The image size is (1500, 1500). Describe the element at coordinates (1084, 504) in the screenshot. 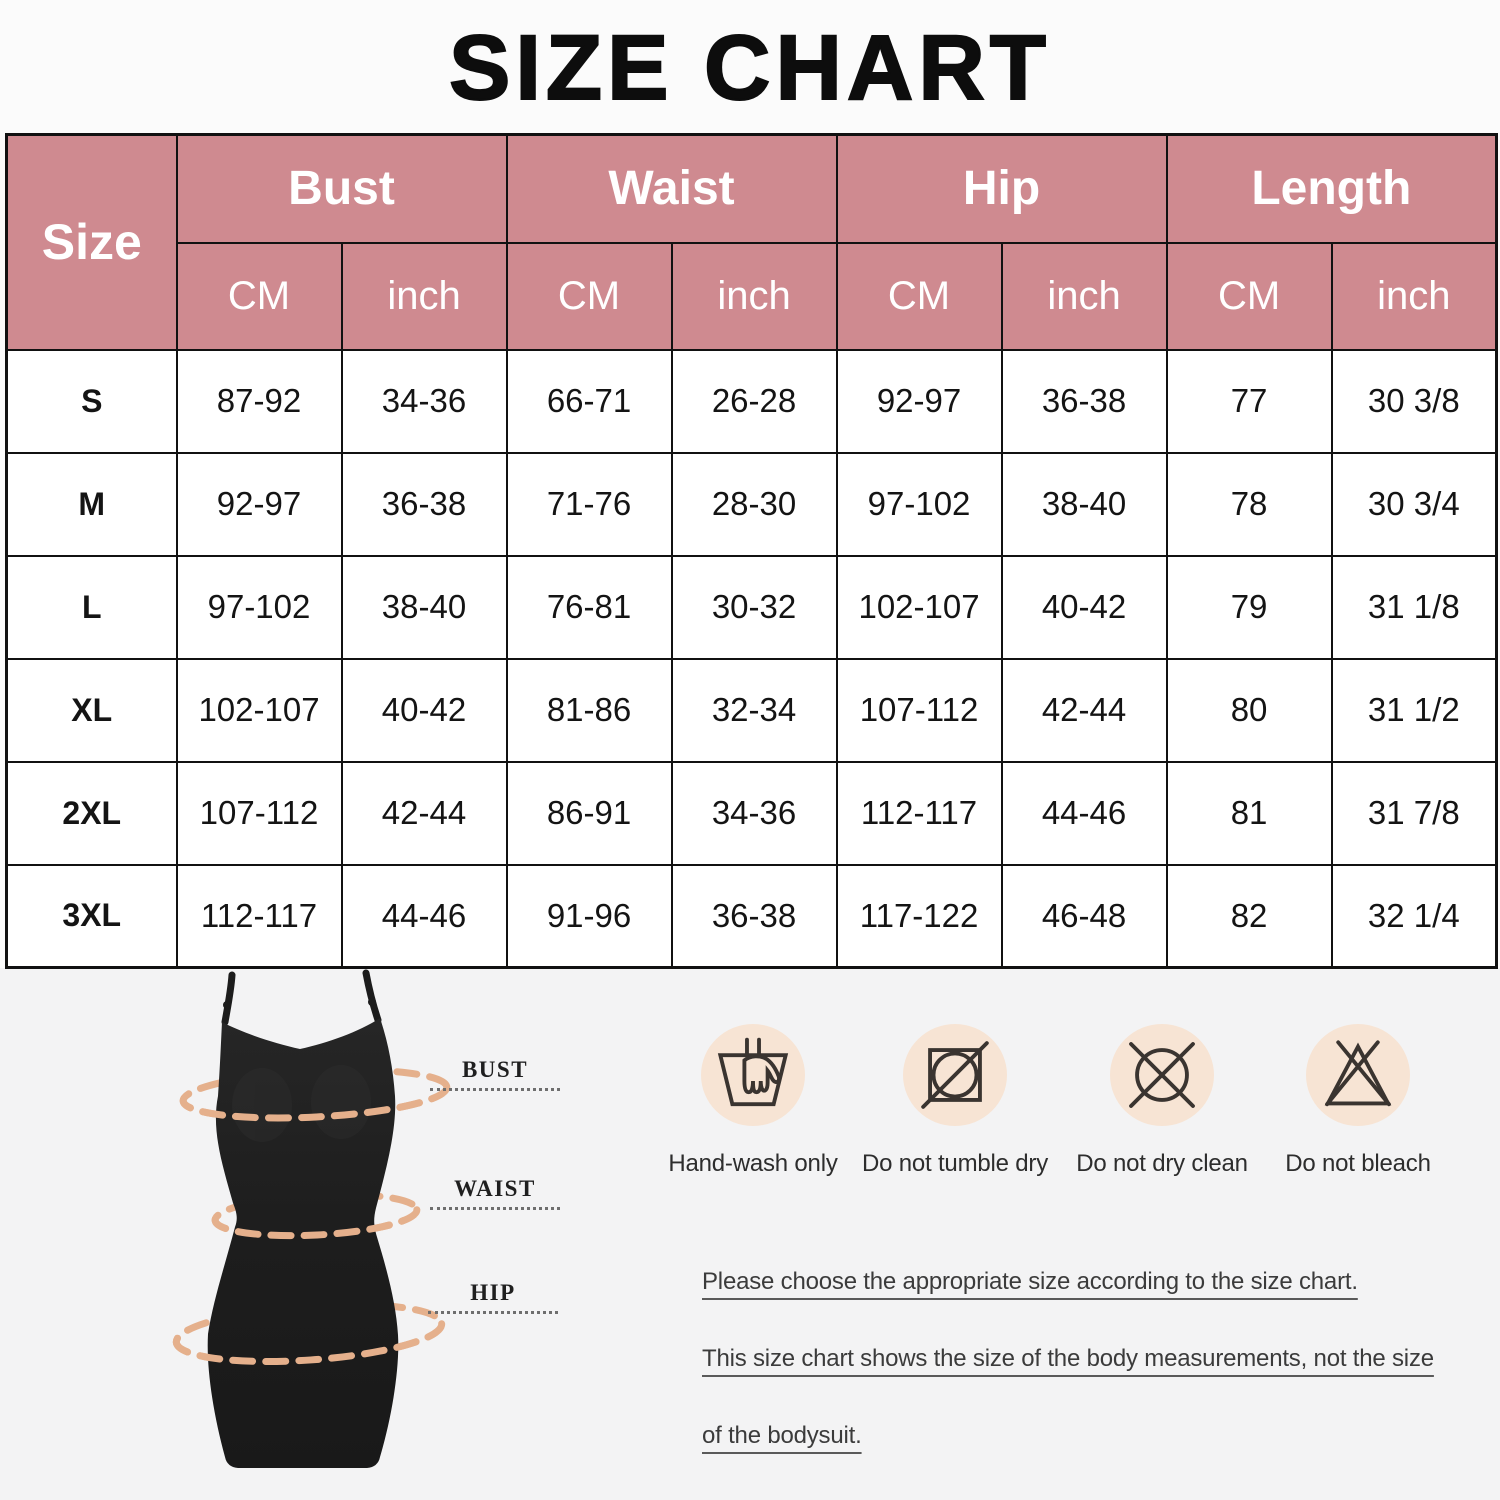

I see `hip-inch-cell: 38-40` at that location.